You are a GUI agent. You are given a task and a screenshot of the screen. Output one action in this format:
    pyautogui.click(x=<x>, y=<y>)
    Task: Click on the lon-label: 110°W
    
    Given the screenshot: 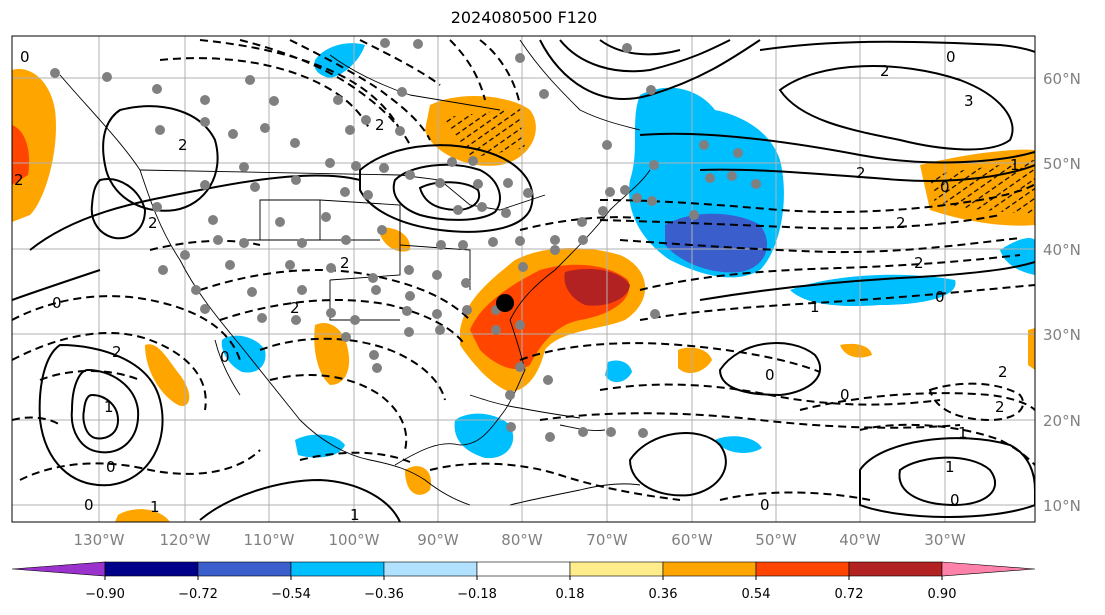 What is the action you would take?
    pyautogui.click(x=269, y=540)
    